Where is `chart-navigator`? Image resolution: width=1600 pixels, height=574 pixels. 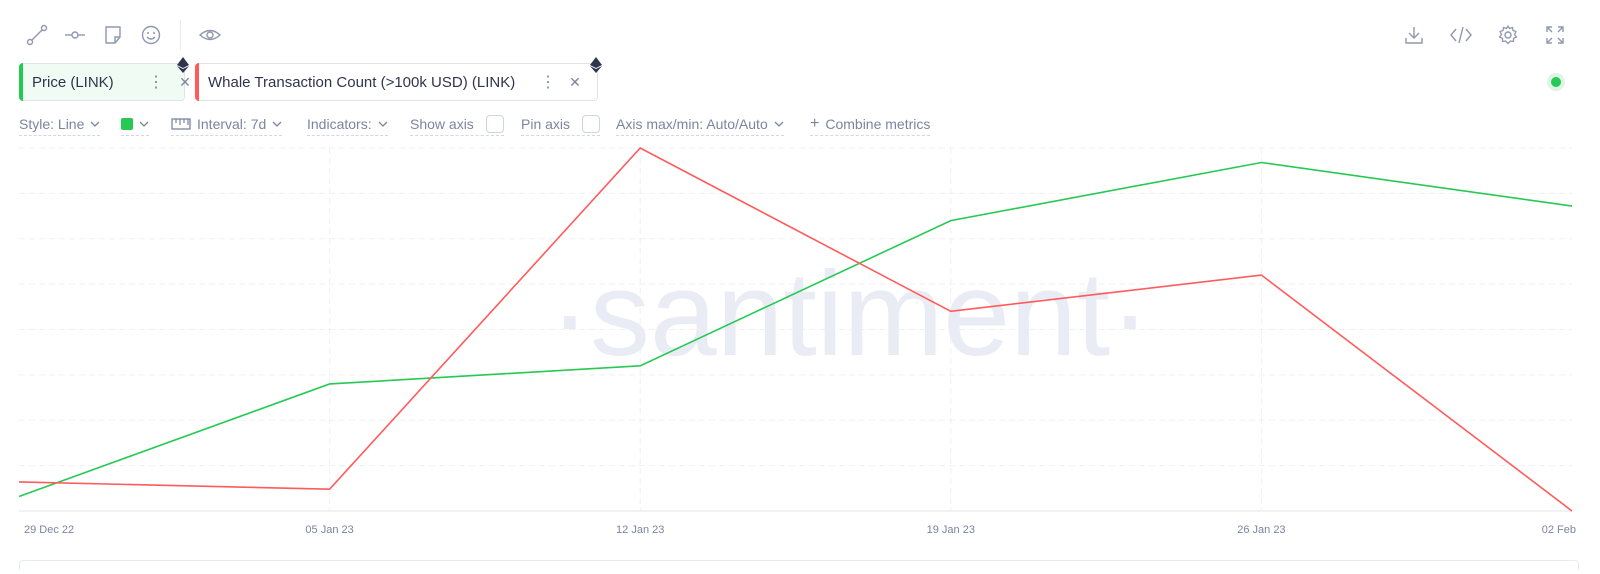
chart-navigator is located at coordinates (799, 565).